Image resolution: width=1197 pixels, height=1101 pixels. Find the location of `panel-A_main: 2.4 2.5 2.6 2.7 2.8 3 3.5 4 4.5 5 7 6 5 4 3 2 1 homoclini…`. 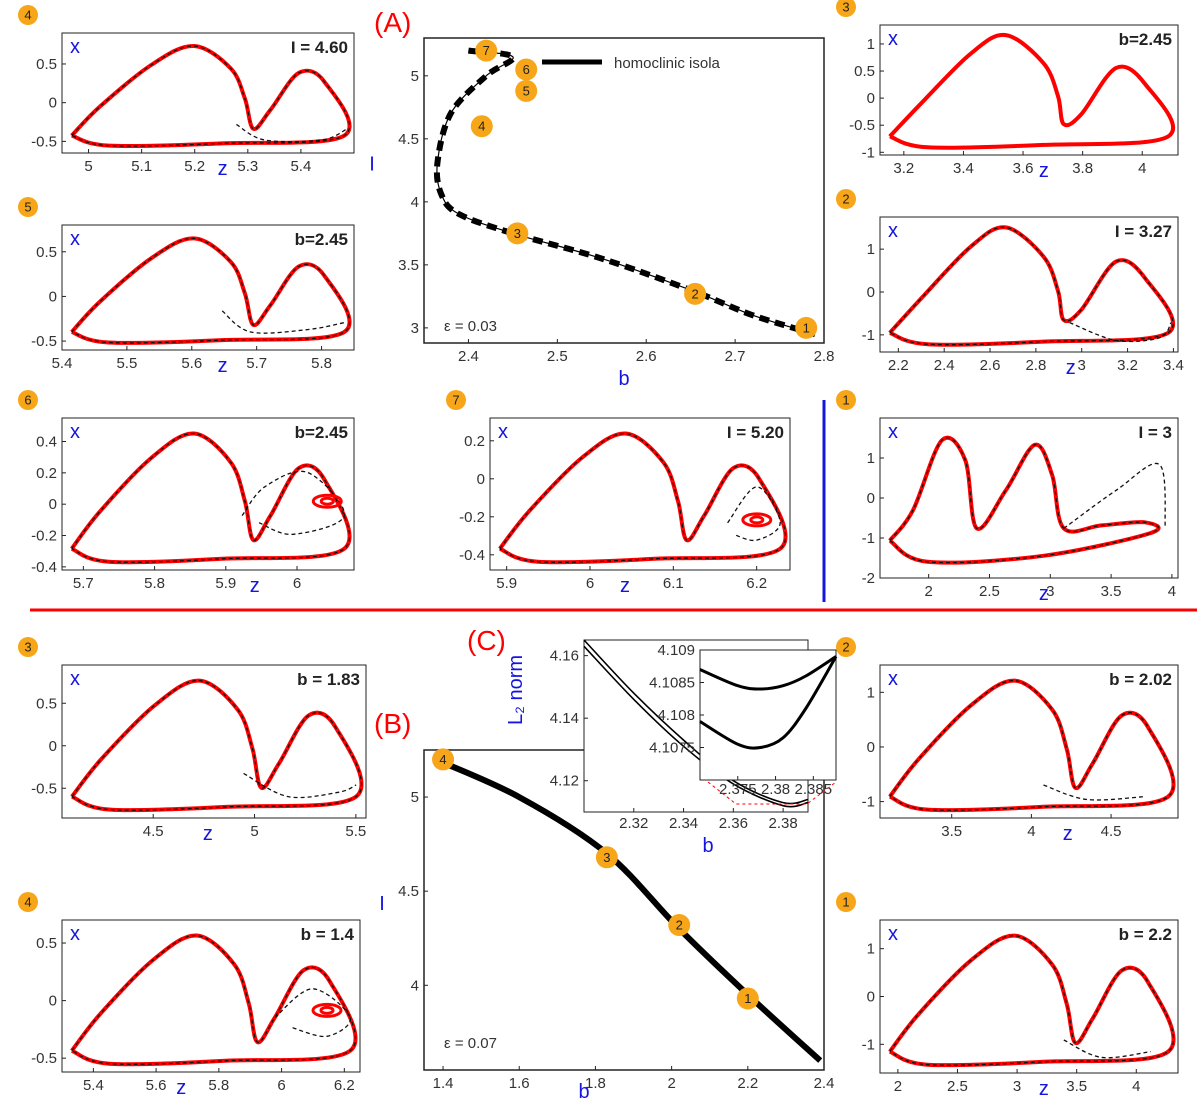

panel-A_main: 2.4 2.5 2.6 2.7 2.8 3 3.5 4 4.5 5 7 6 5 4 3 2 1 homoclini… is located at coordinates (601, 213).